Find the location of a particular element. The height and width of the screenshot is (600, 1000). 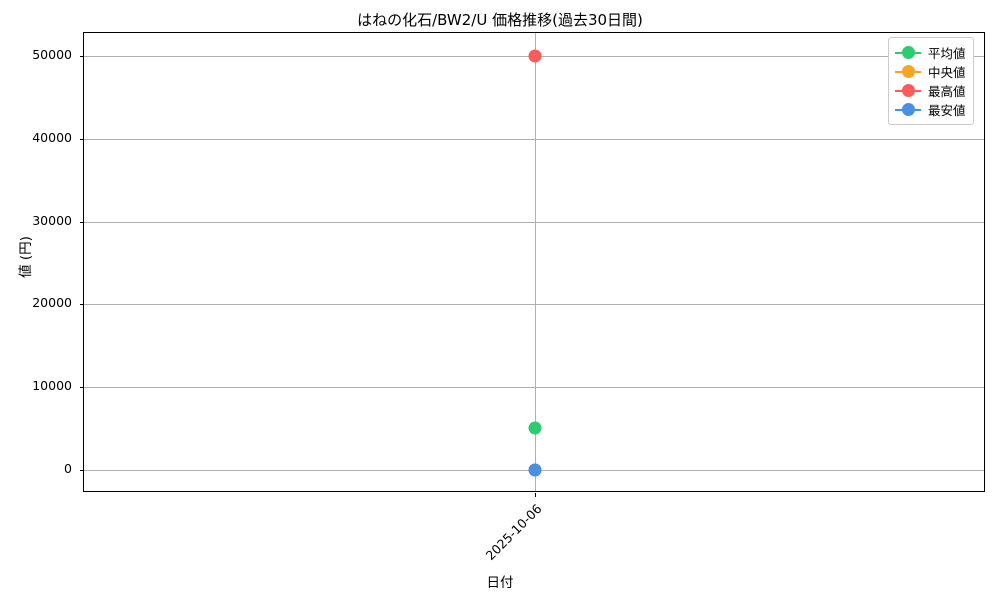

legend-item: 最安値 is located at coordinates (930, 109).